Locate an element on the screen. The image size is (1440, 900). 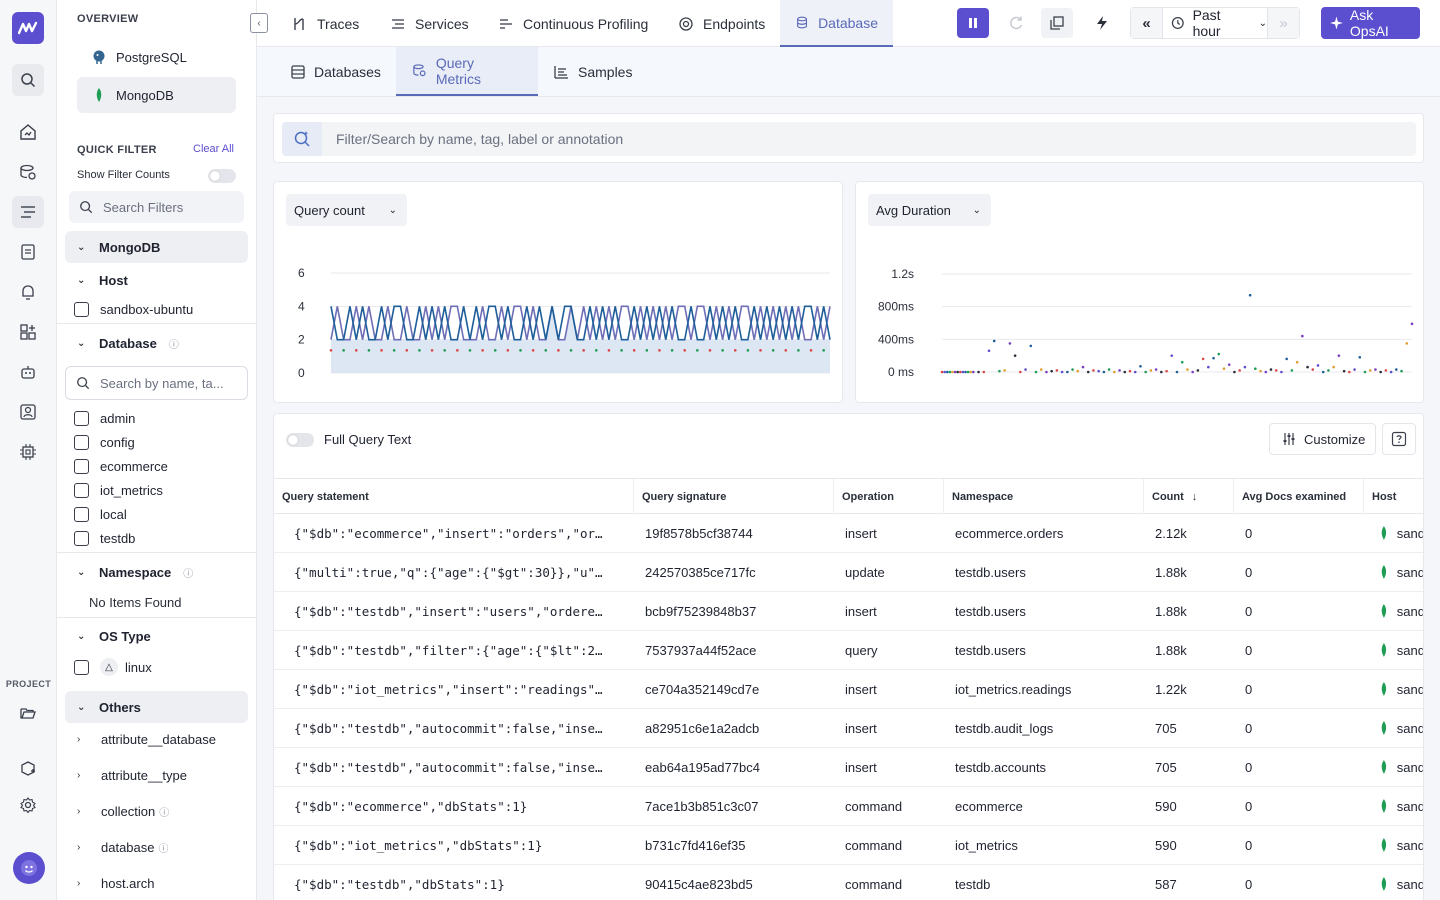
tab-services: Services is located at coordinates (429, 23).